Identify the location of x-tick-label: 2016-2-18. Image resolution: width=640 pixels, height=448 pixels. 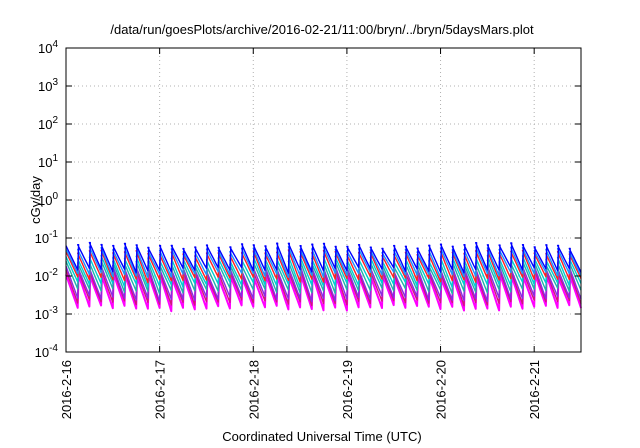
(253, 389).